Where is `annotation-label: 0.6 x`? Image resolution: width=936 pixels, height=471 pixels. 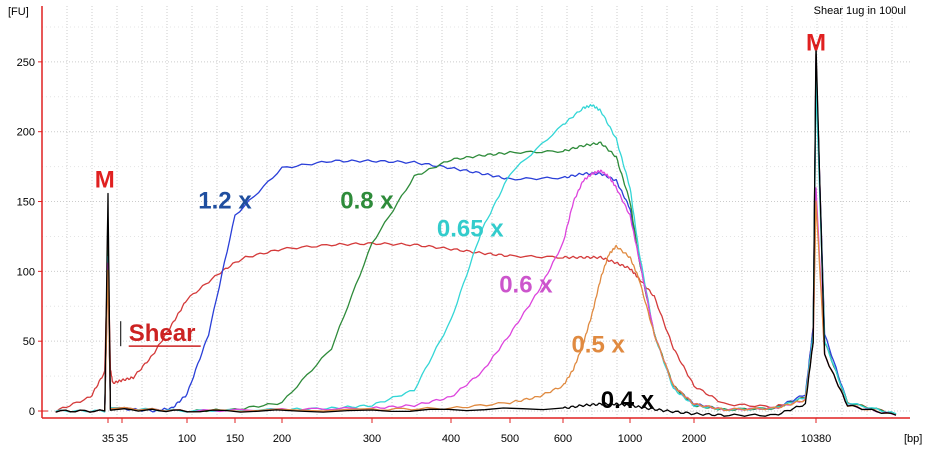 annotation-label: 0.6 x is located at coordinates (526, 284).